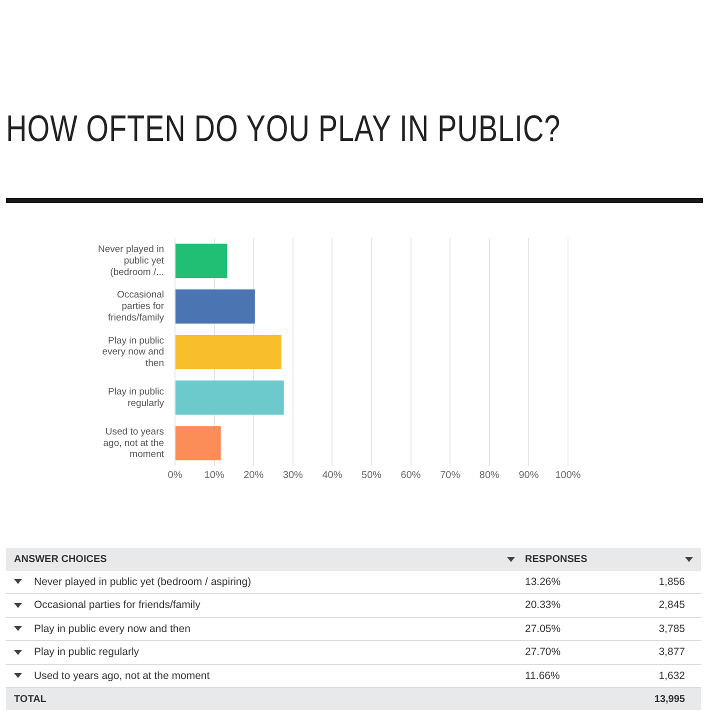  I want to click on text: 20.33%, so click(543, 605).